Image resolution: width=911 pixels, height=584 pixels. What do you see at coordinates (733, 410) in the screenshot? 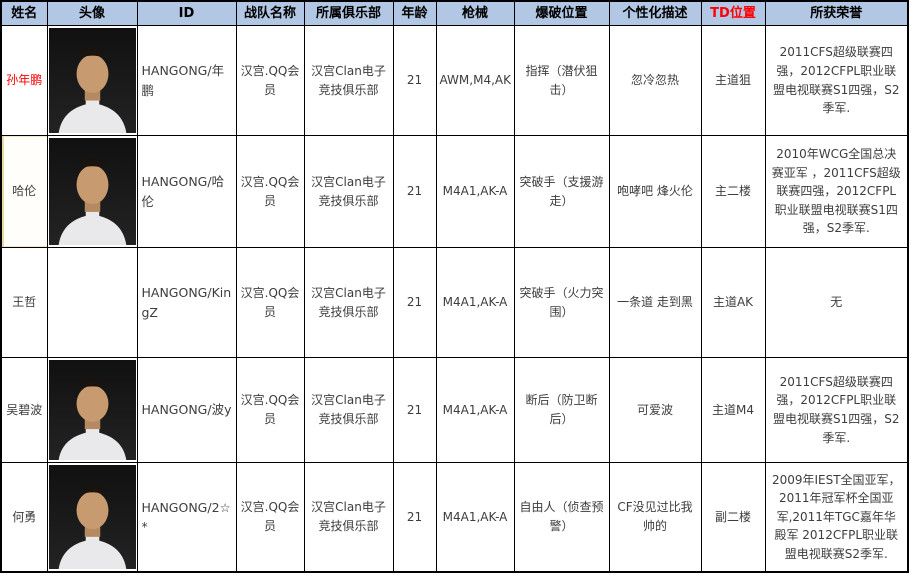
I see `player-td-position: 主道M4` at bounding box center [733, 410].